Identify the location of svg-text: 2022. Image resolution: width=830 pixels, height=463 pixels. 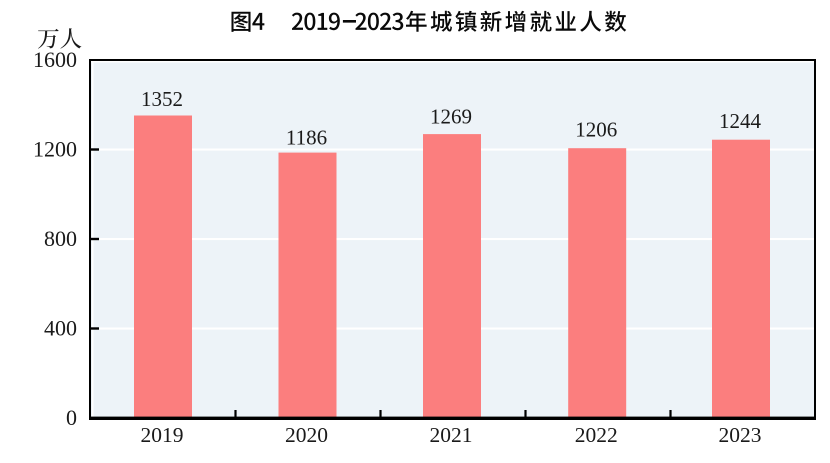
(596, 435).